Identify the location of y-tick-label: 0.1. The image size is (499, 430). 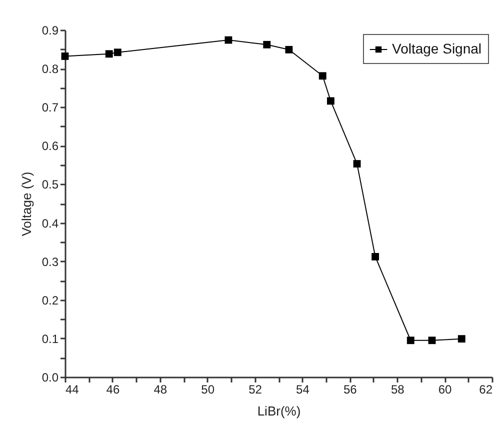
(50, 339).